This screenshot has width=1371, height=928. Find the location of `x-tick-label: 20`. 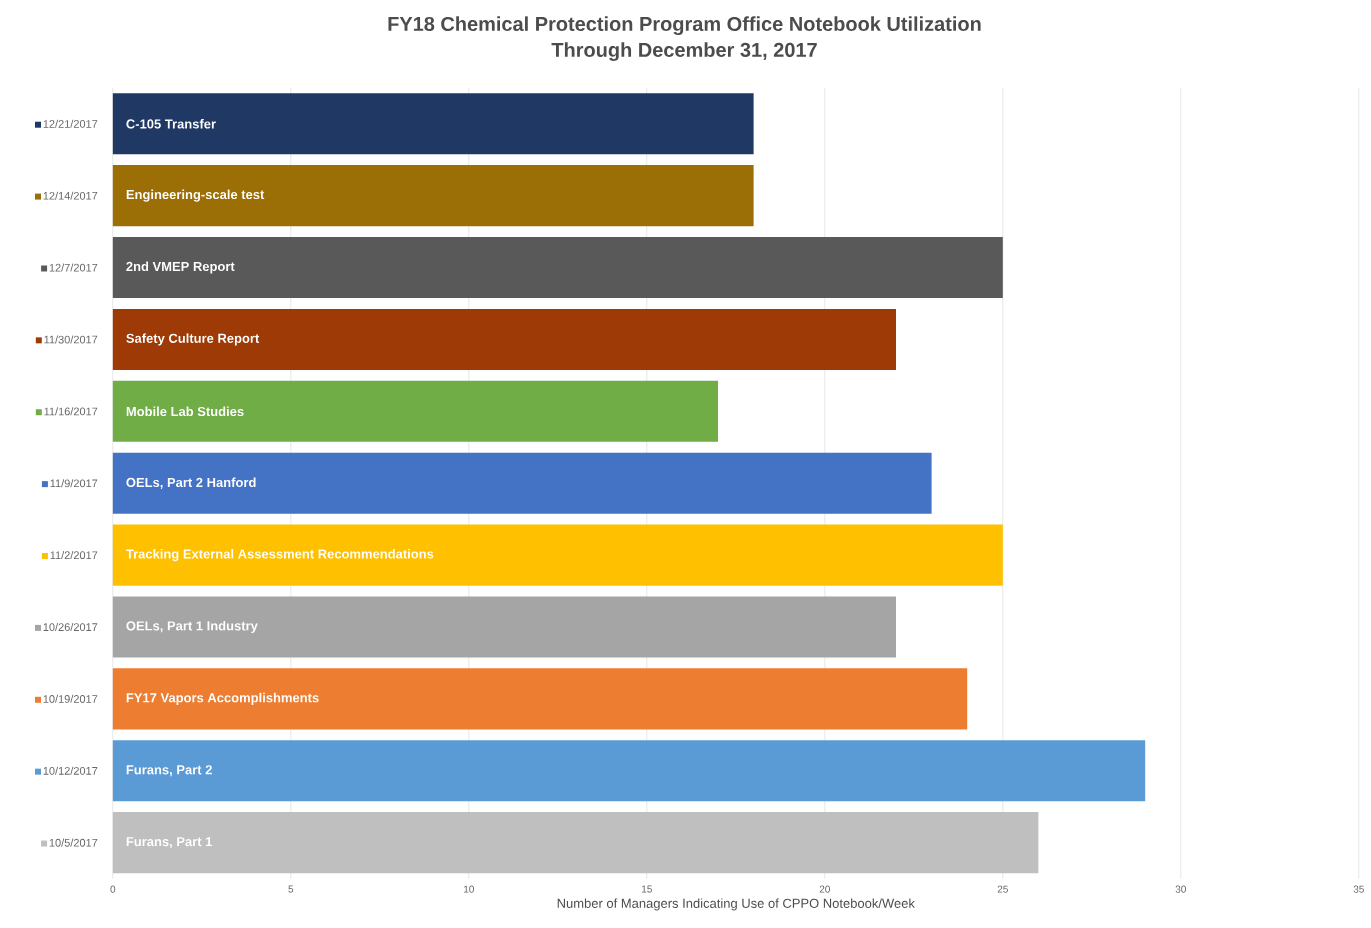

x-tick-label: 20 is located at coordinates (824, 889).